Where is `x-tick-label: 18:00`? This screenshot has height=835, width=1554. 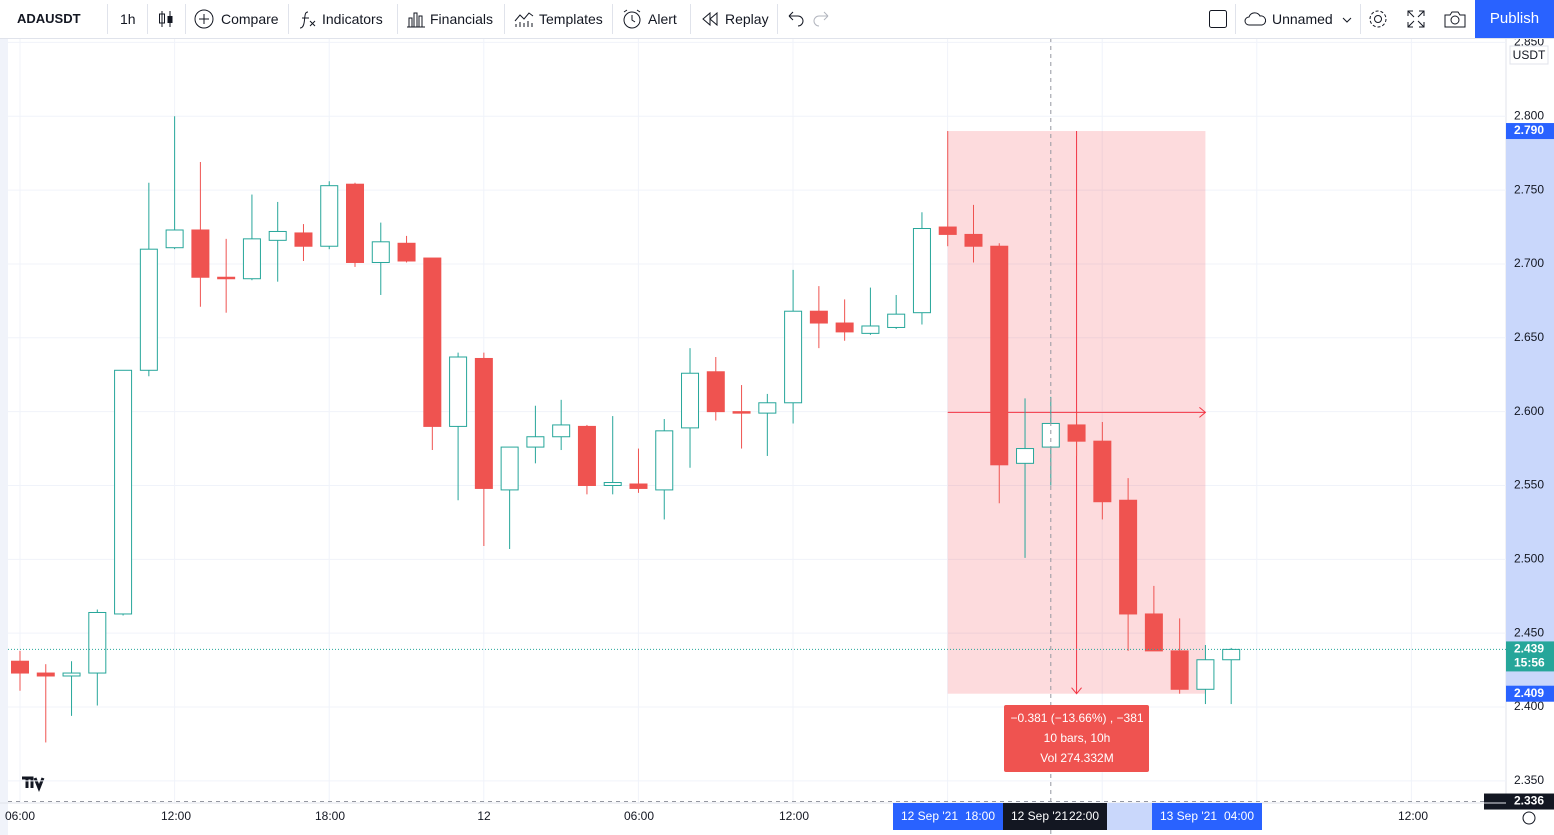
x-tick-label: 18:00 is located at coordinates (330, 816).